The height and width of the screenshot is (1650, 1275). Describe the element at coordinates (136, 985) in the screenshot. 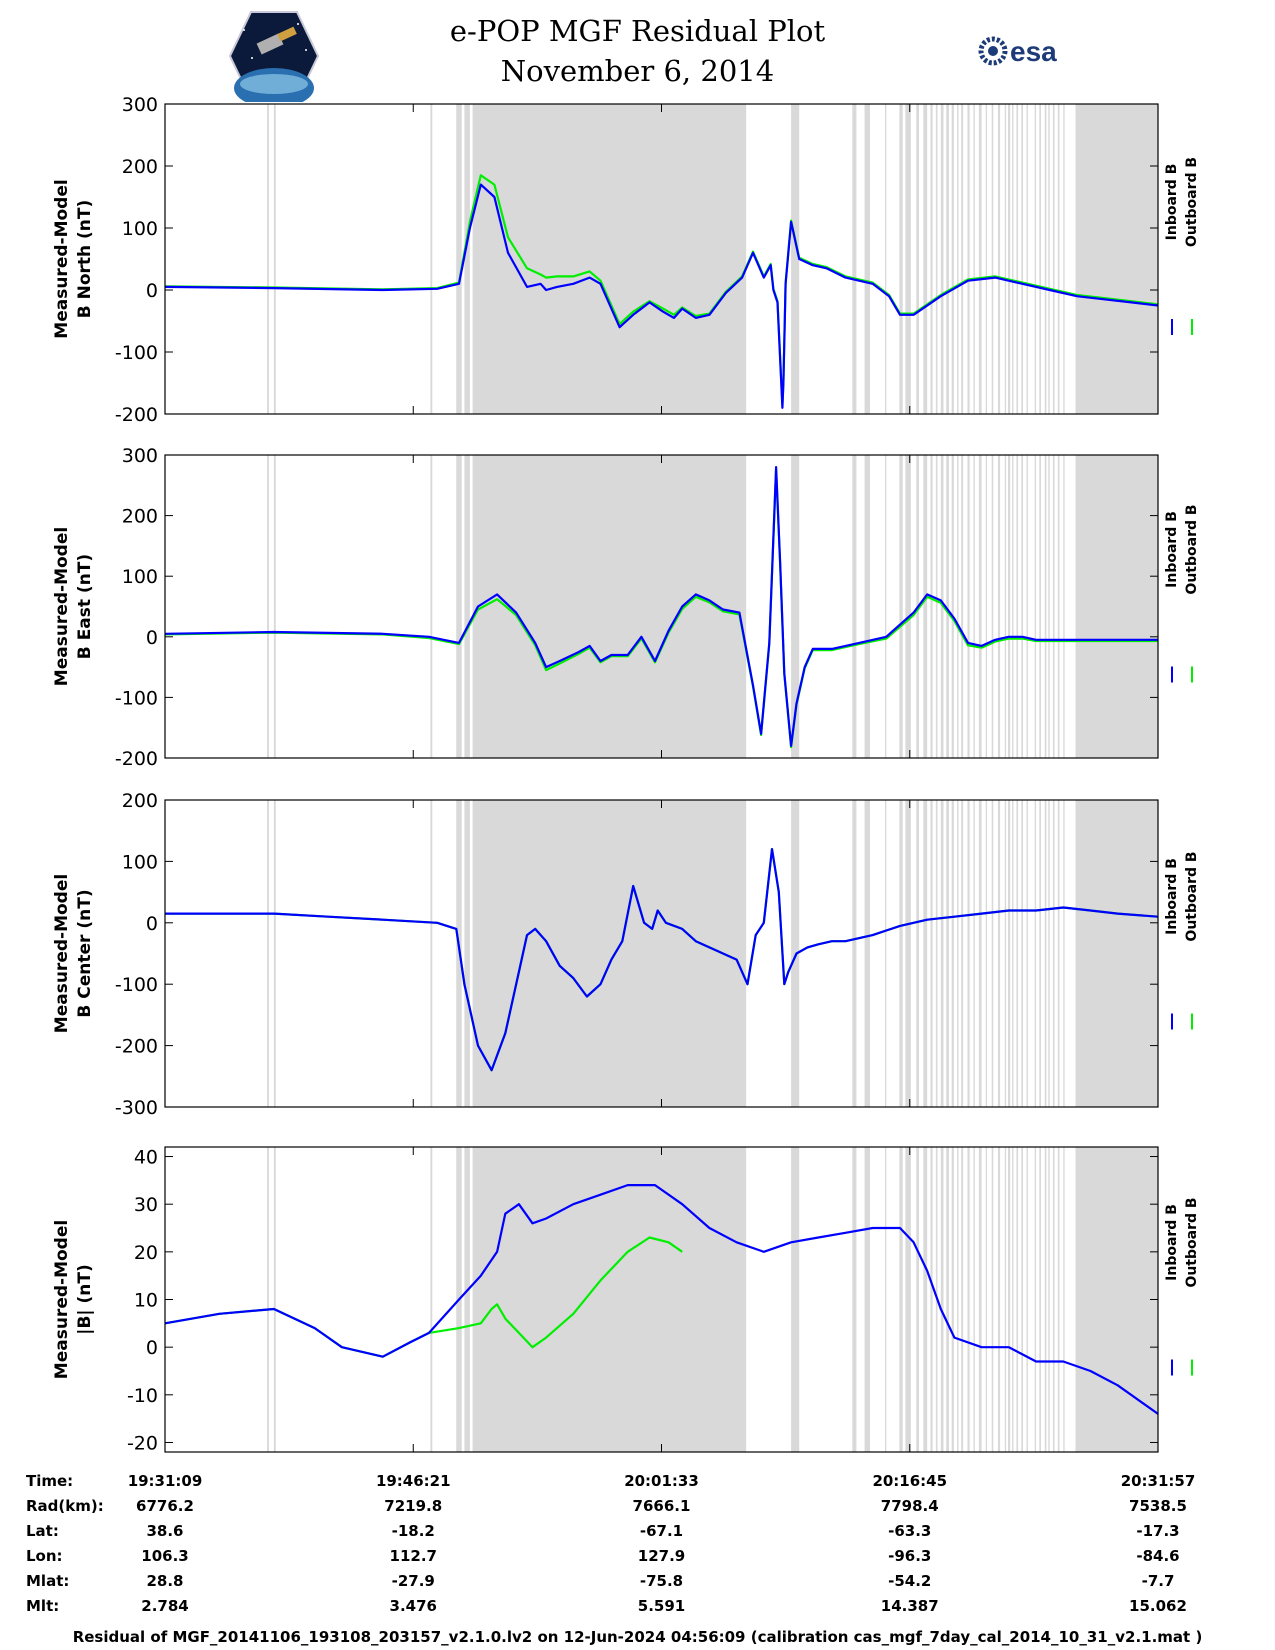

I see `panel3-ytick-label: -100` at that location.